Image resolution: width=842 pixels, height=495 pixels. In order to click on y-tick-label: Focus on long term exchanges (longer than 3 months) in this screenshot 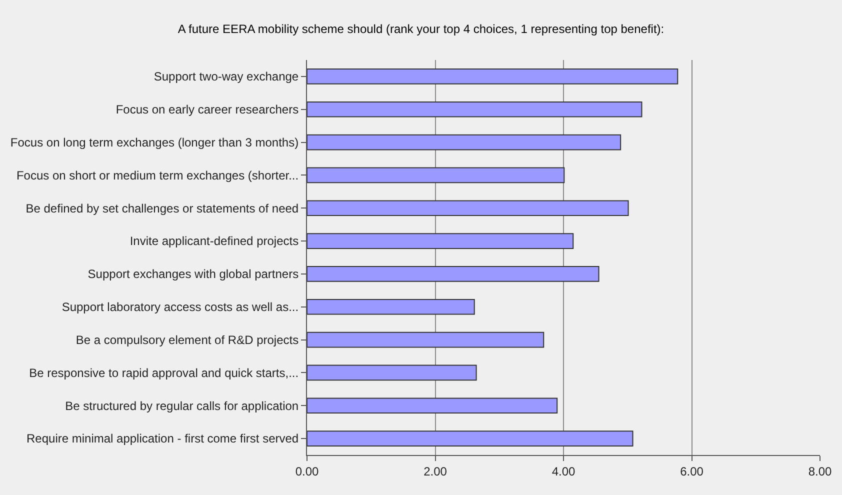, I will do `click(154, 142)`.